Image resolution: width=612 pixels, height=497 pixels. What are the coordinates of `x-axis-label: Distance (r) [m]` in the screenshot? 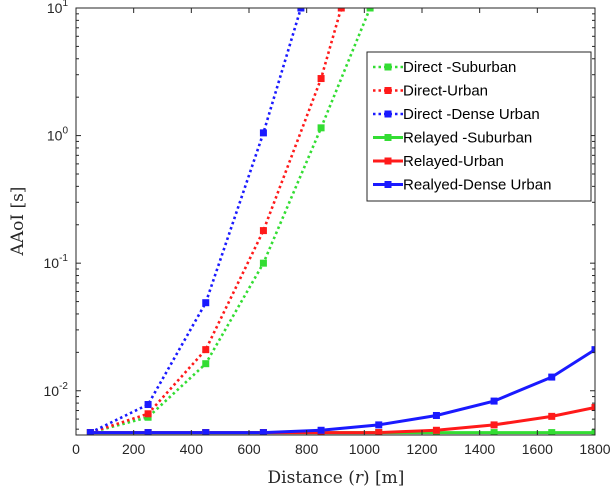 It's located at (336, 478).